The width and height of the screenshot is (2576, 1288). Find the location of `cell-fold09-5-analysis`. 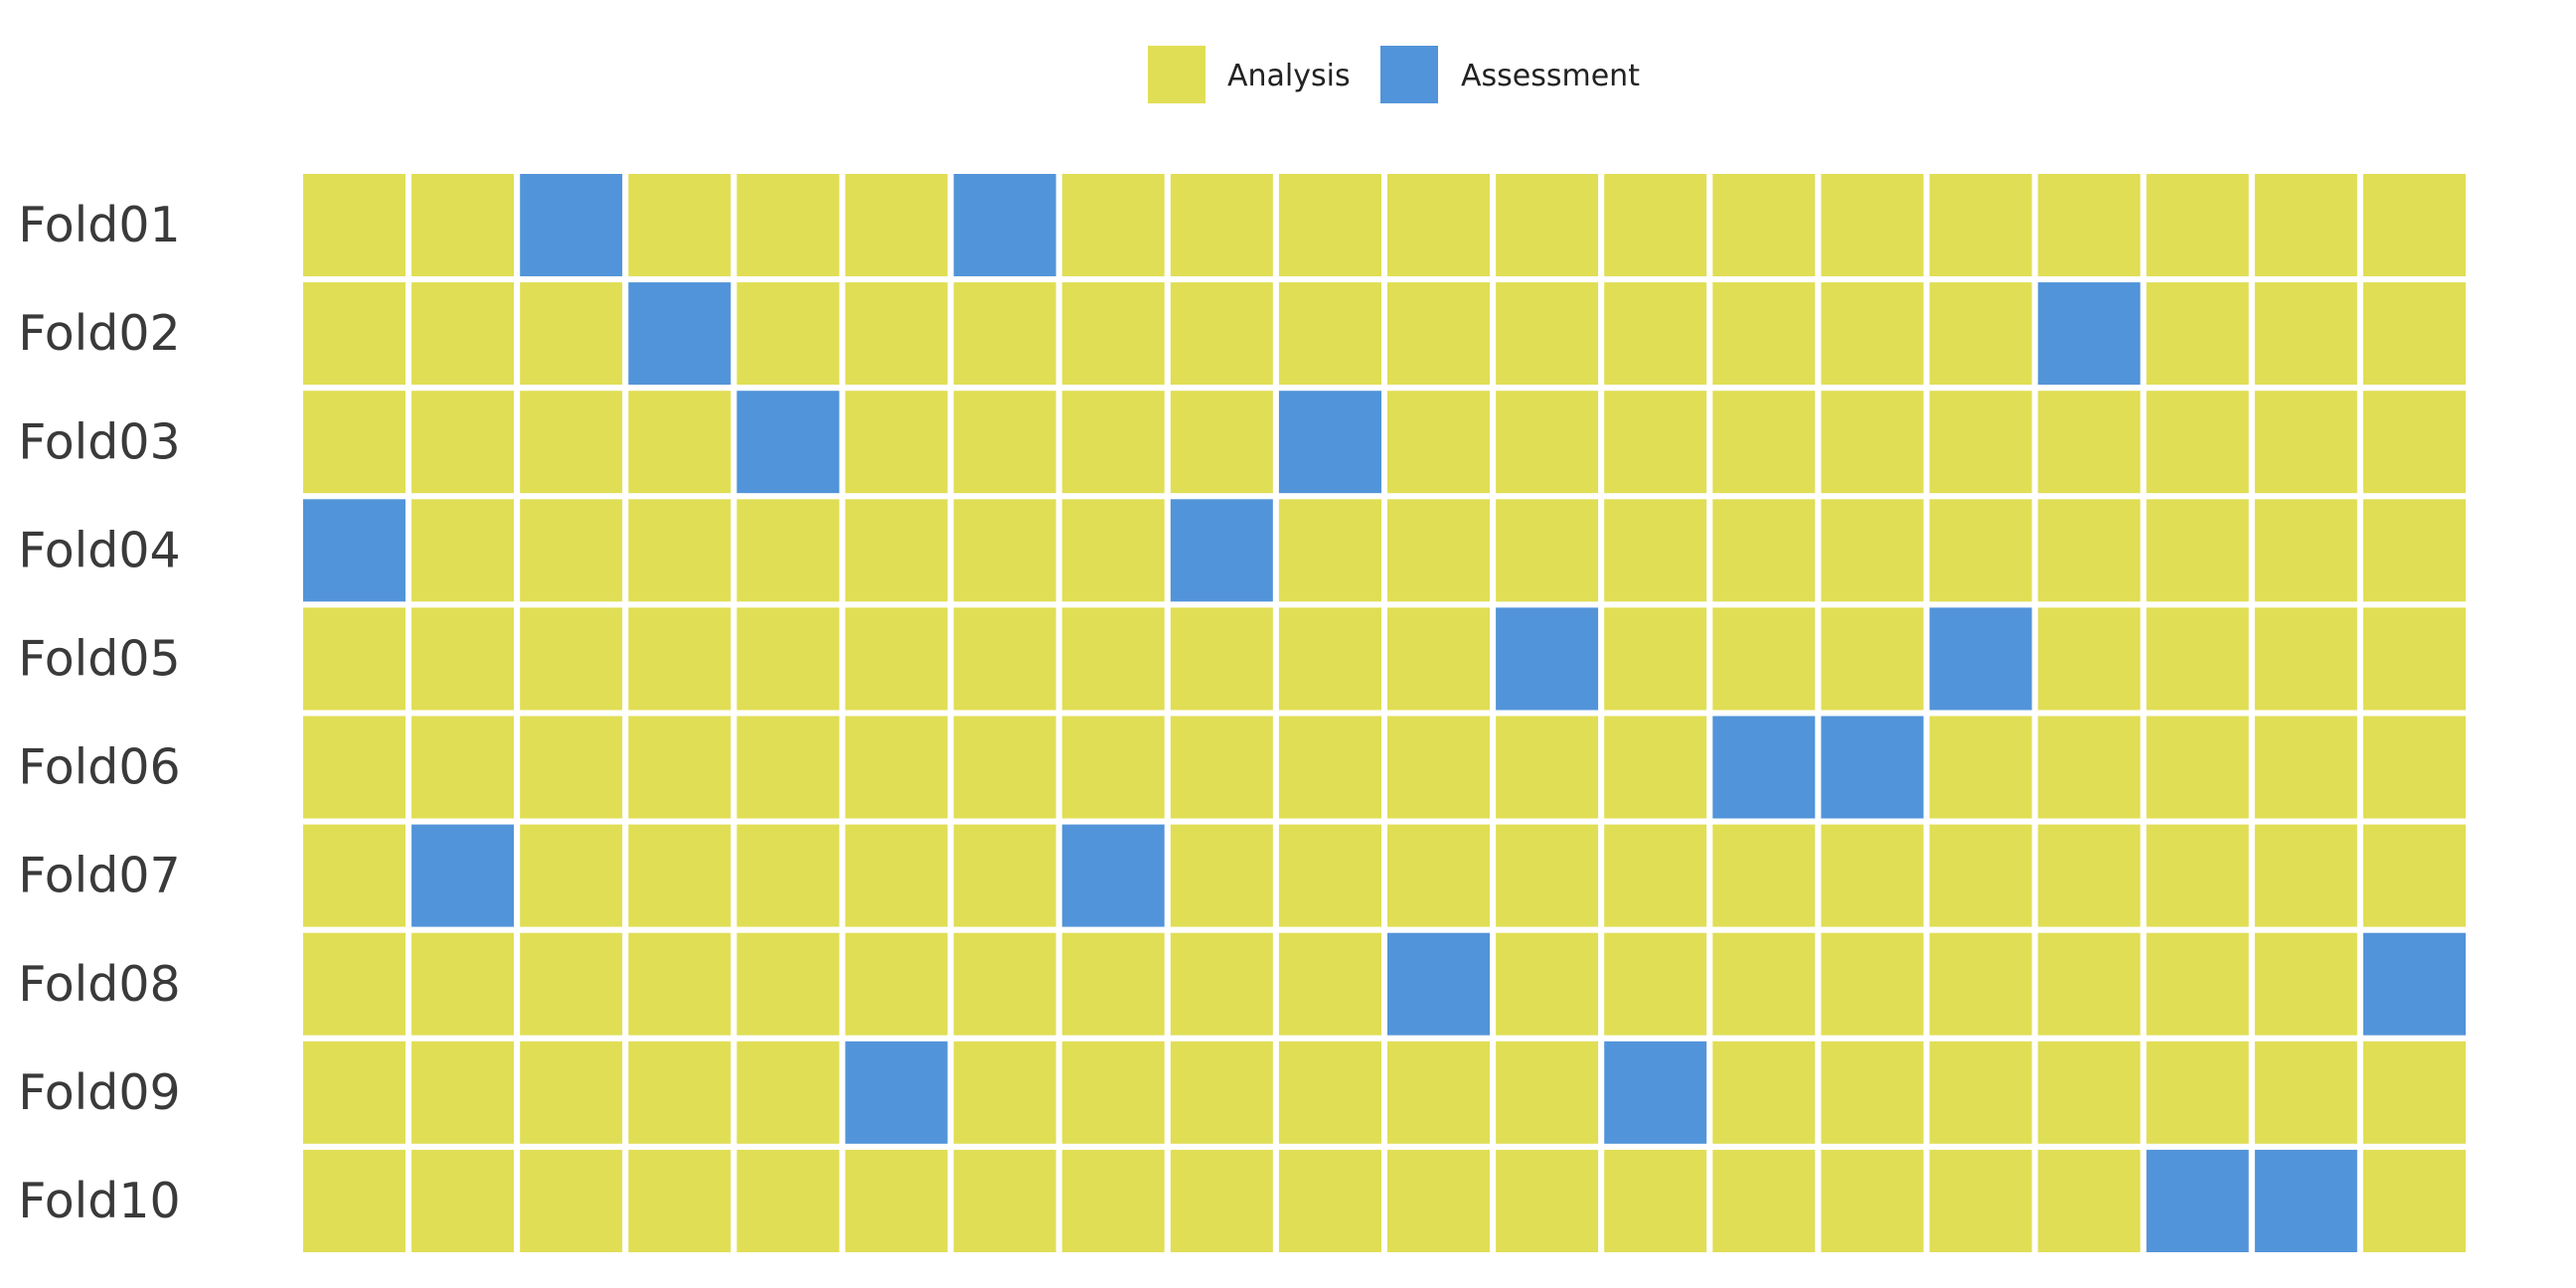

cell-fold09-5-analysis is located at coordinates (788, 1092).